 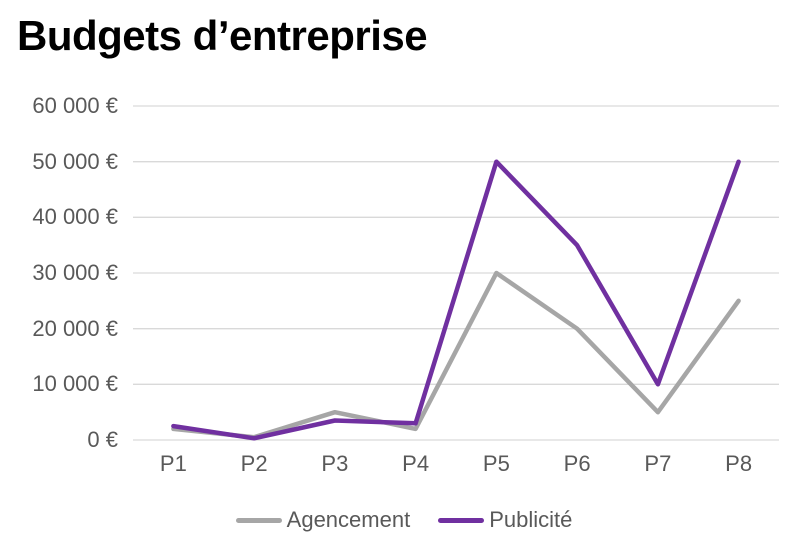 What do you see at coordinates (173, 463) in the screenshot?
I see `x-axis-category-label: P1` at bounding box center [173, 463].